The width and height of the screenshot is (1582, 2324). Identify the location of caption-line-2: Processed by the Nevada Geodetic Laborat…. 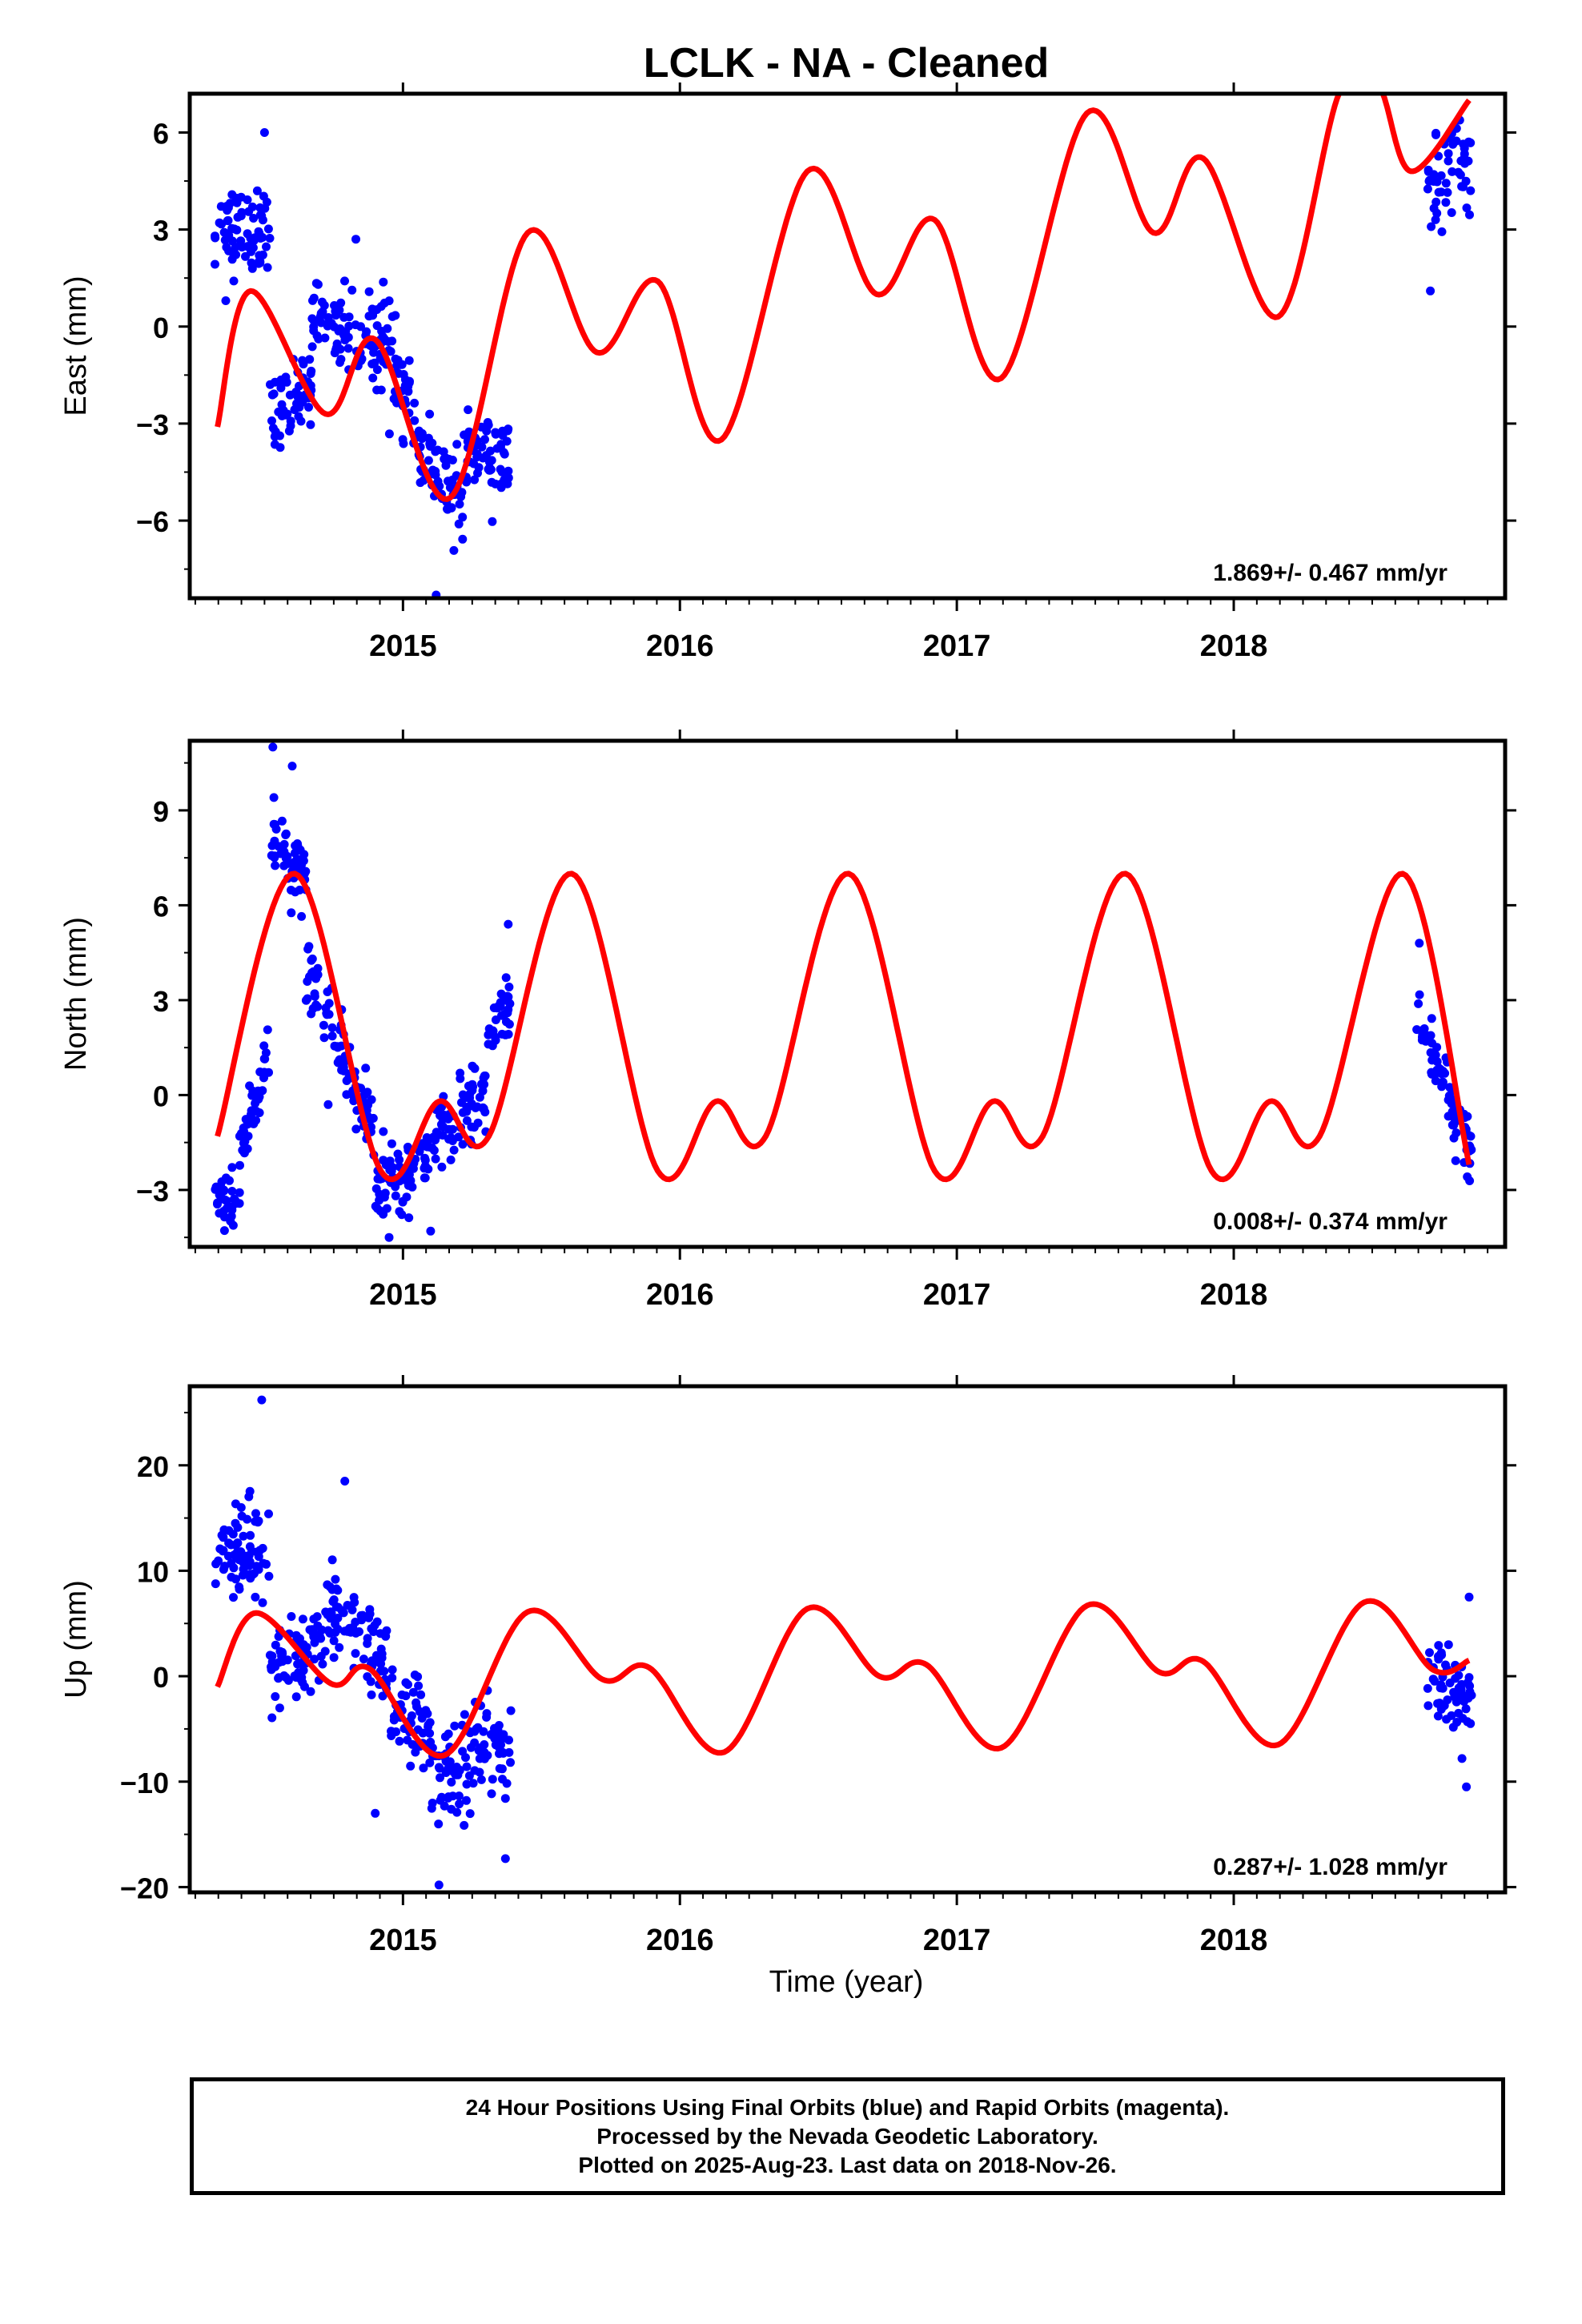
(847, 2136).